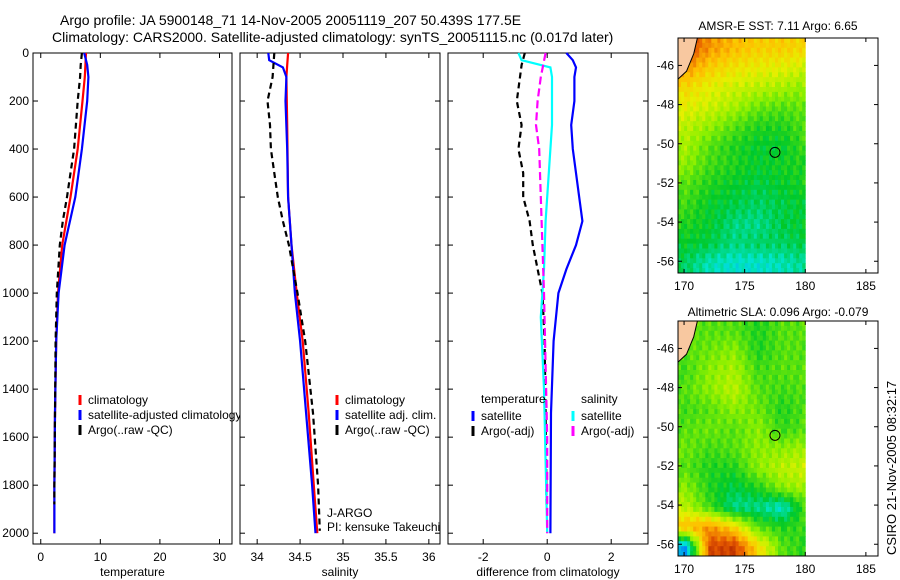 The height and width of the screenshot is (580, 900). Describe the element at coordinates (666, 388) in the screenshot. I see `y-tick-label: -48` at that location.